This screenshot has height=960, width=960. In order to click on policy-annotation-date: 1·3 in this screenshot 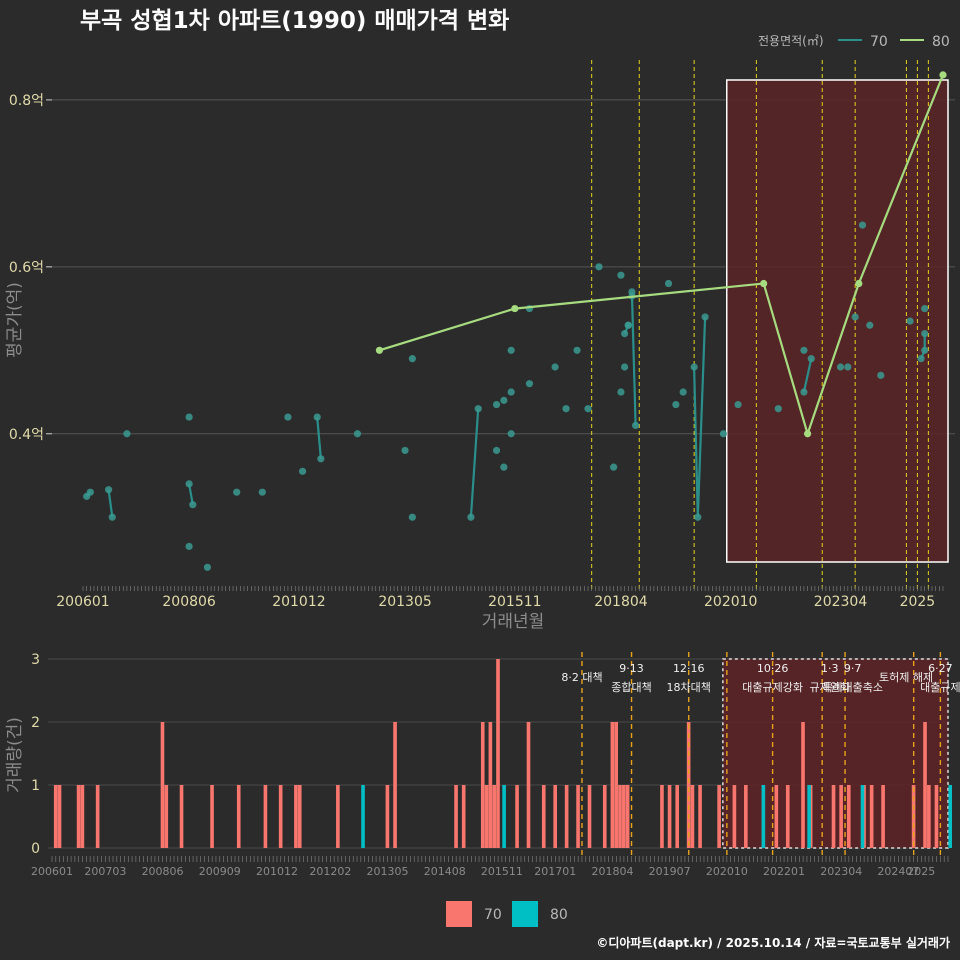, I will do `click(830, 668)`.